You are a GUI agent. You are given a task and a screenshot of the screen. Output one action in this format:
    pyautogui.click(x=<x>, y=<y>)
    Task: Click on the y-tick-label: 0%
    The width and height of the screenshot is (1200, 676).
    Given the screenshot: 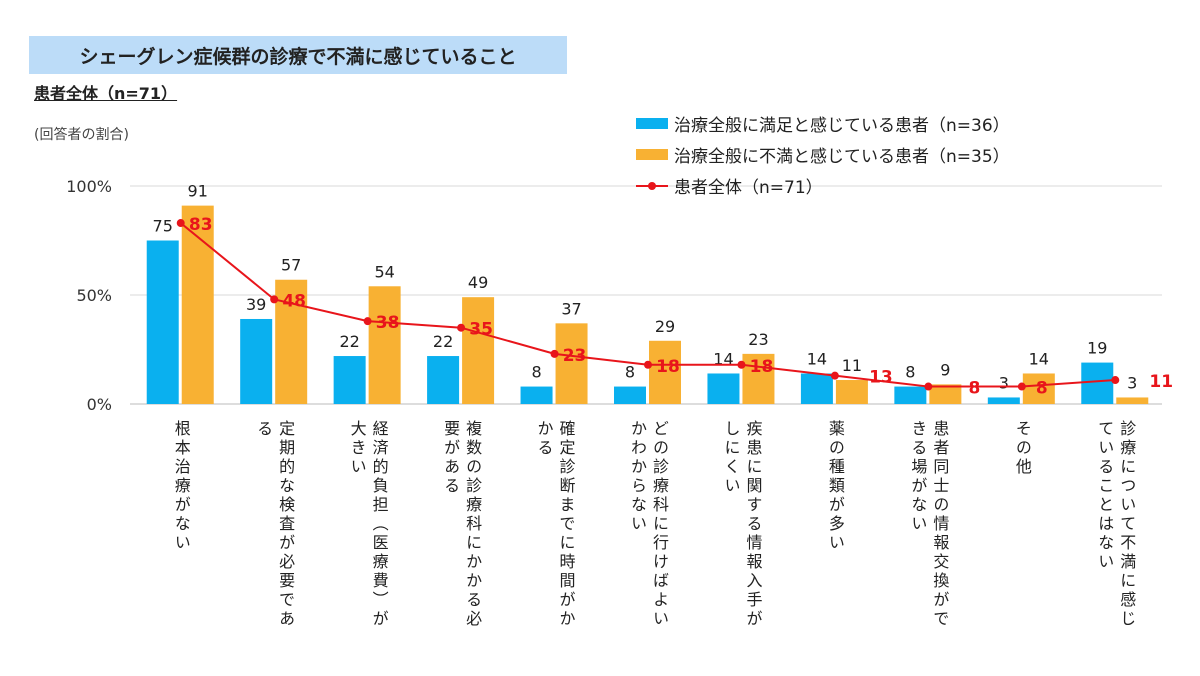 What is the action you would take?
    pyautogui.click(x=99, y=404)
    